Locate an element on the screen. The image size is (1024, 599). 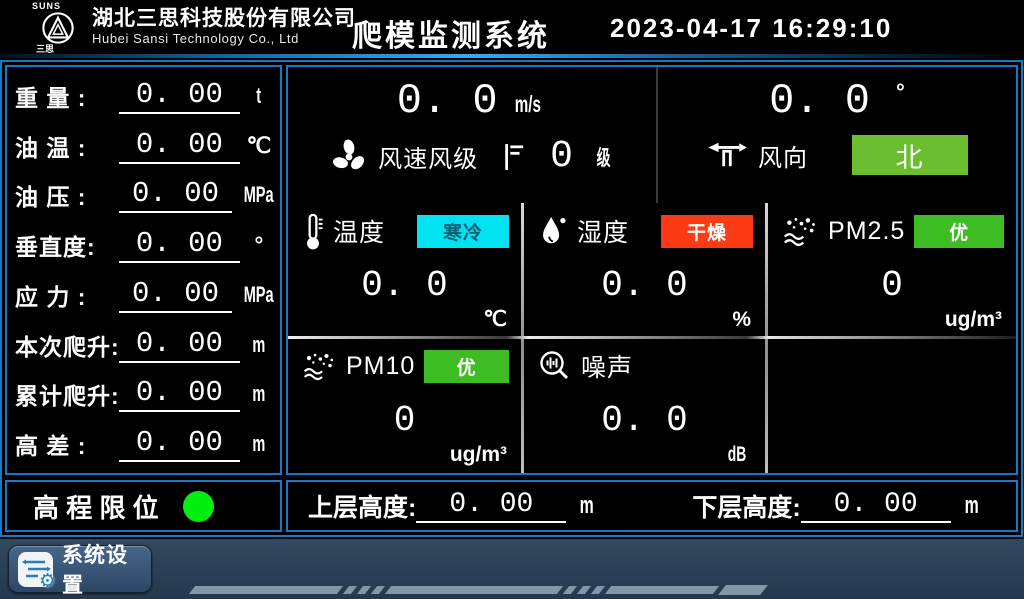
metric-row-stress: 应 力 : 0. 00 MPa is located at coordinates (144, 294).